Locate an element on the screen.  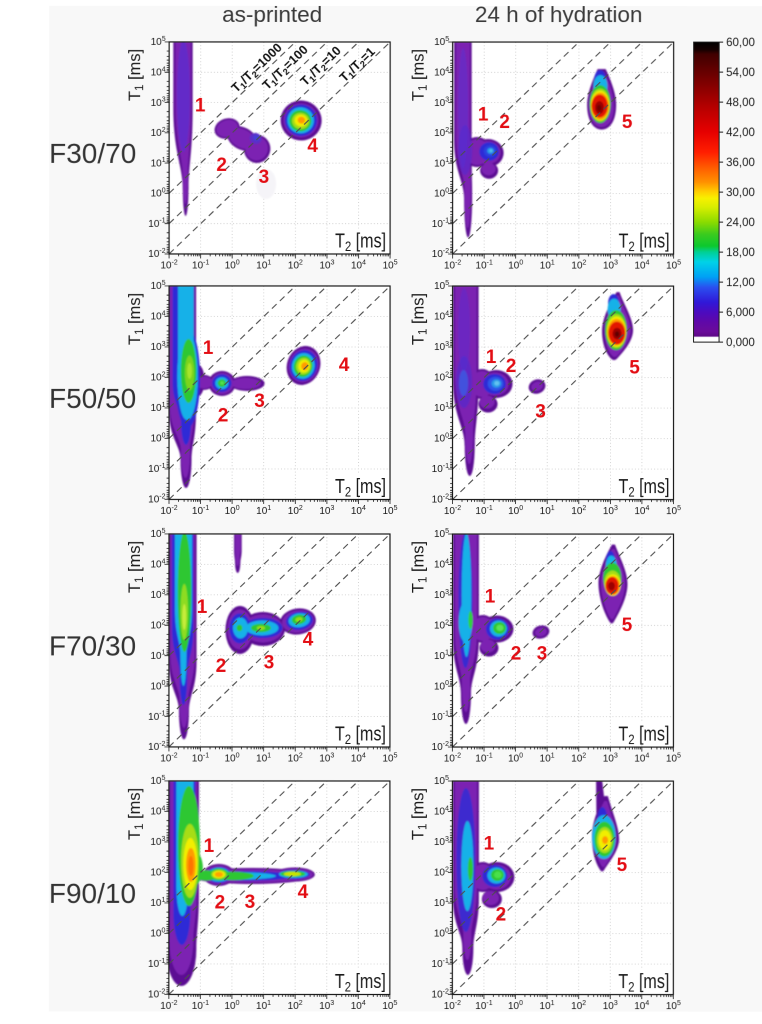
svg-text: 18,00 is located at coordinates (740, 253).